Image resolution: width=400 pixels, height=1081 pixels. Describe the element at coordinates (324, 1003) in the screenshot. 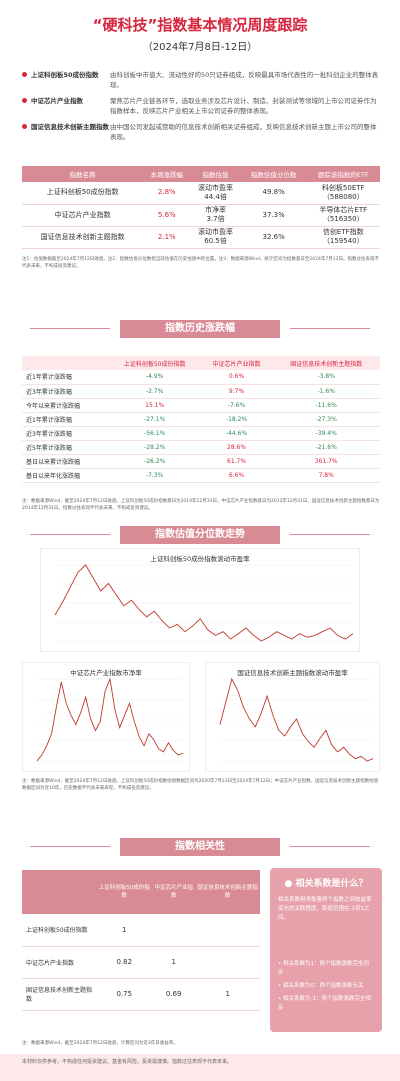

I see `list-item: • 相关系数为-1：两个指数涨跌完全相反` at that location.